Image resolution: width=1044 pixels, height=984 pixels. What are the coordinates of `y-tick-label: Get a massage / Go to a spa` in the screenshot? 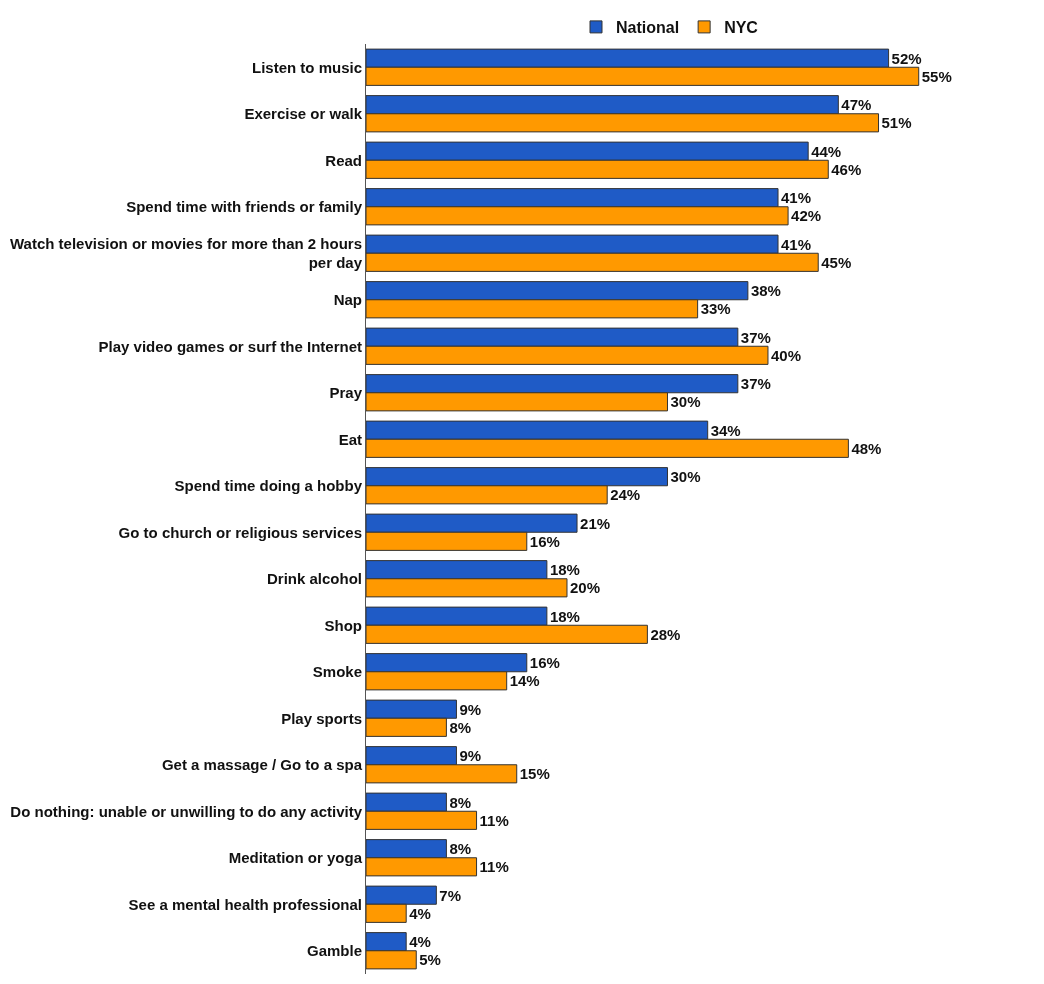 It's located at (262, 764).